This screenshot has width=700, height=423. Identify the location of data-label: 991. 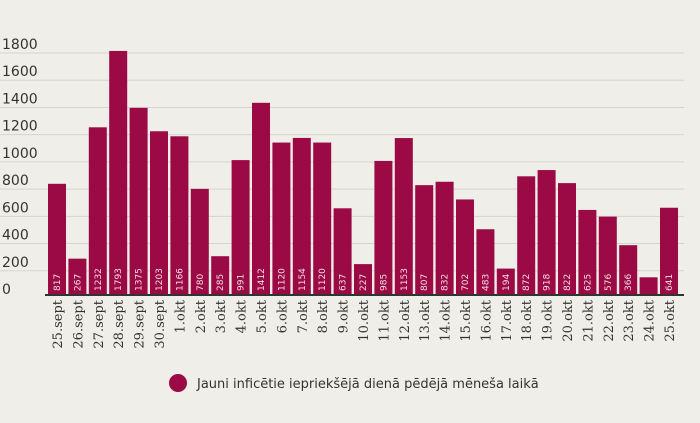
(242, 282).